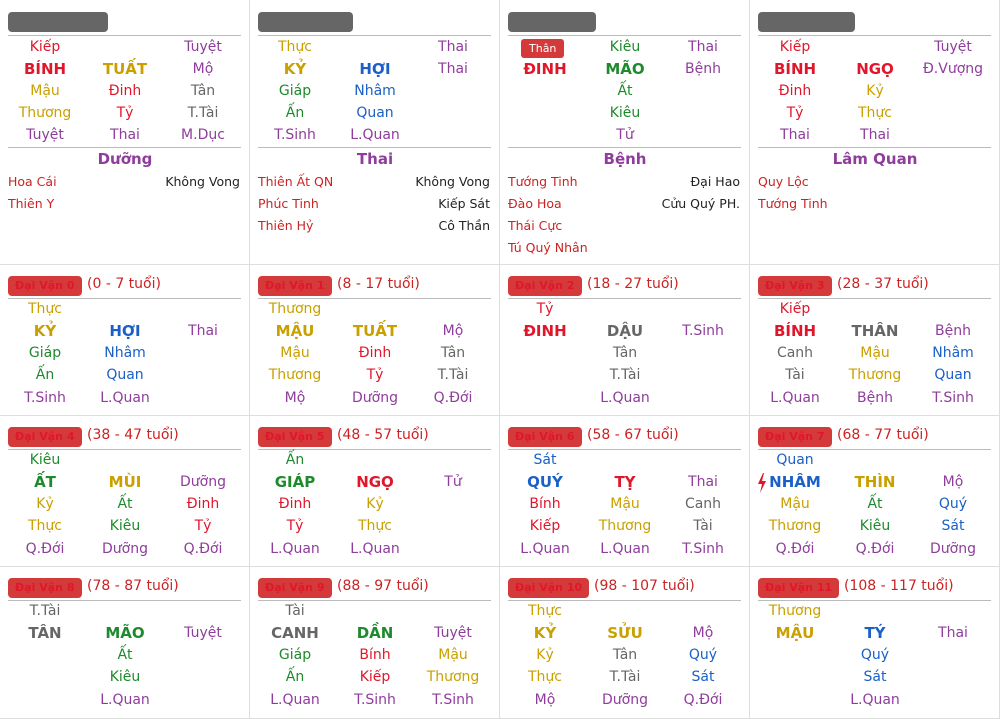  I want to click on dai-van-value: DẬU, so click(625, 331).